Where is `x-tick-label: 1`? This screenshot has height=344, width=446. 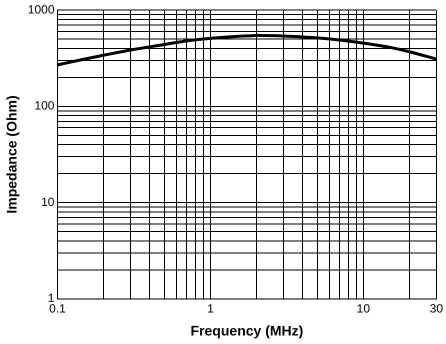
x-tick-label: 1 is located at coordinates (210, 308).